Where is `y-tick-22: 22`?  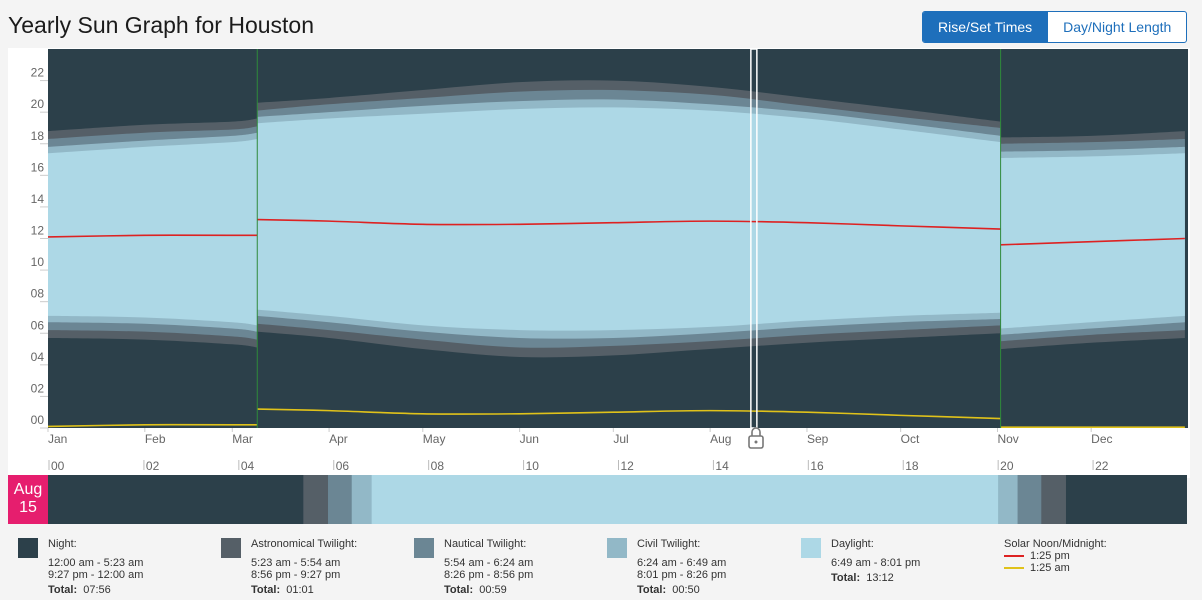 y-tick-22: 22 is located at coordinates (38, 73).